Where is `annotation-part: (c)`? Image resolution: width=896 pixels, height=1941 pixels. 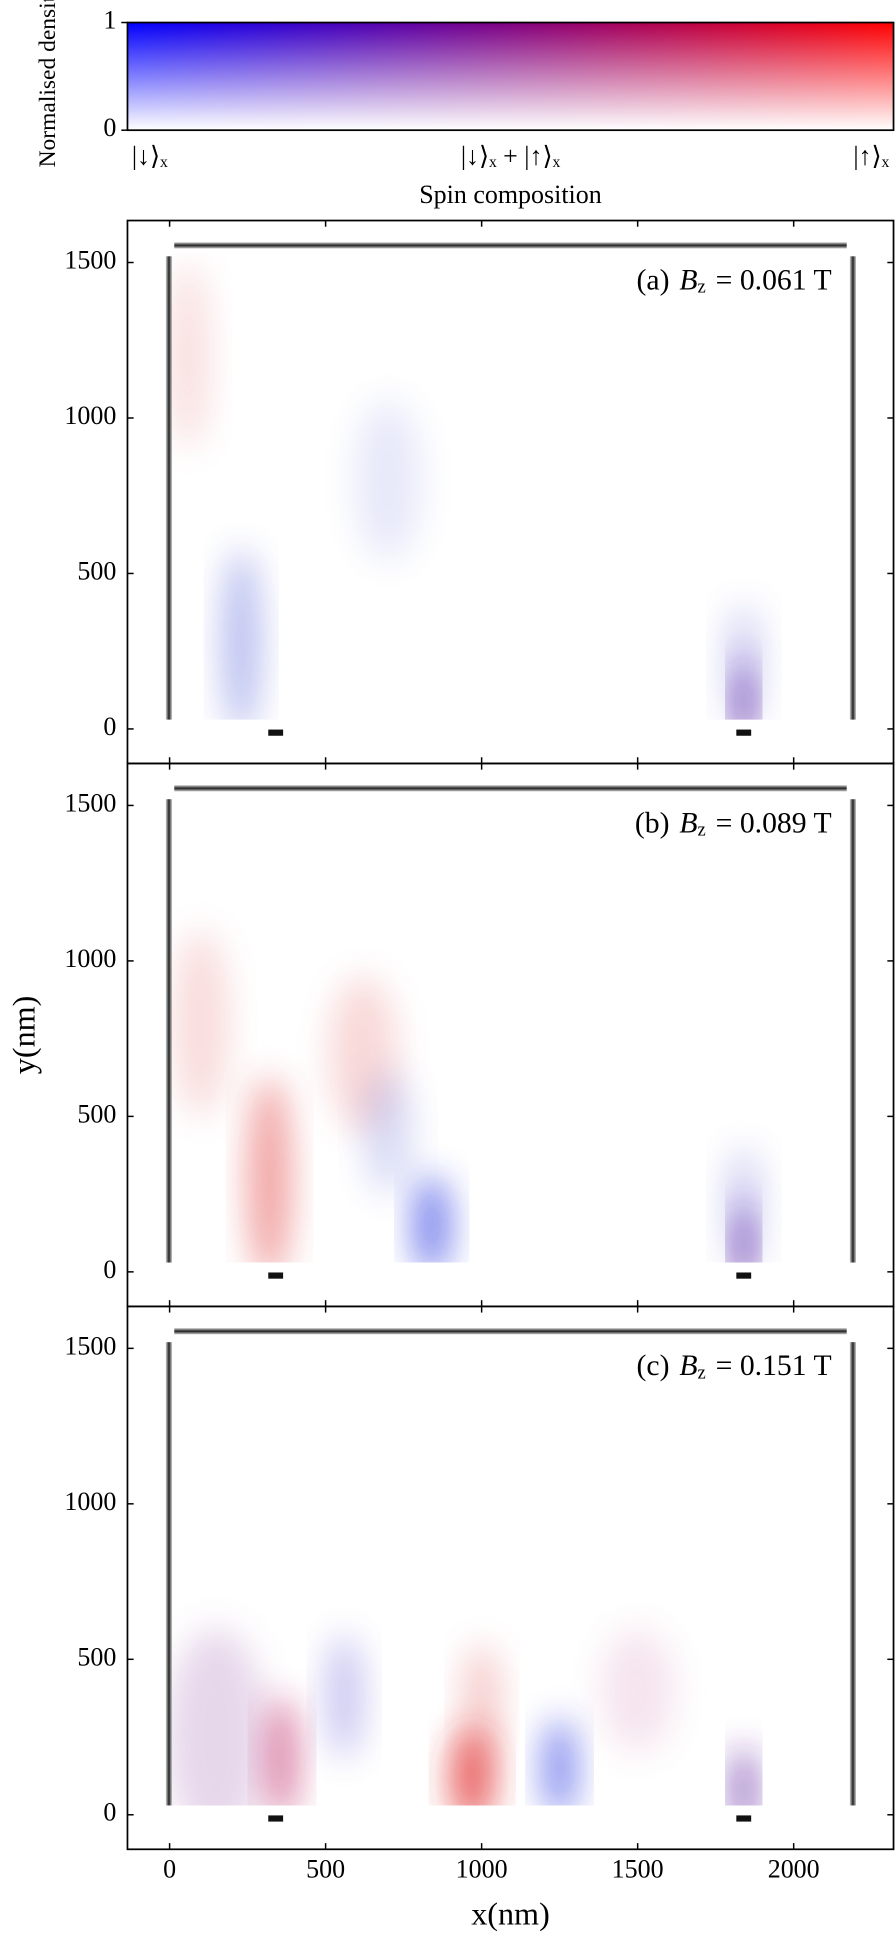 annotation-part: (c) is located at coordinates (653, 1366).